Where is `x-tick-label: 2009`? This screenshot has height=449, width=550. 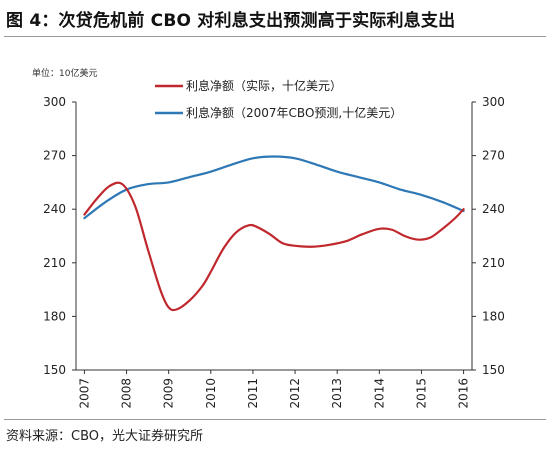 x-tick-label: 2009 is located at coordinates (169, 393).